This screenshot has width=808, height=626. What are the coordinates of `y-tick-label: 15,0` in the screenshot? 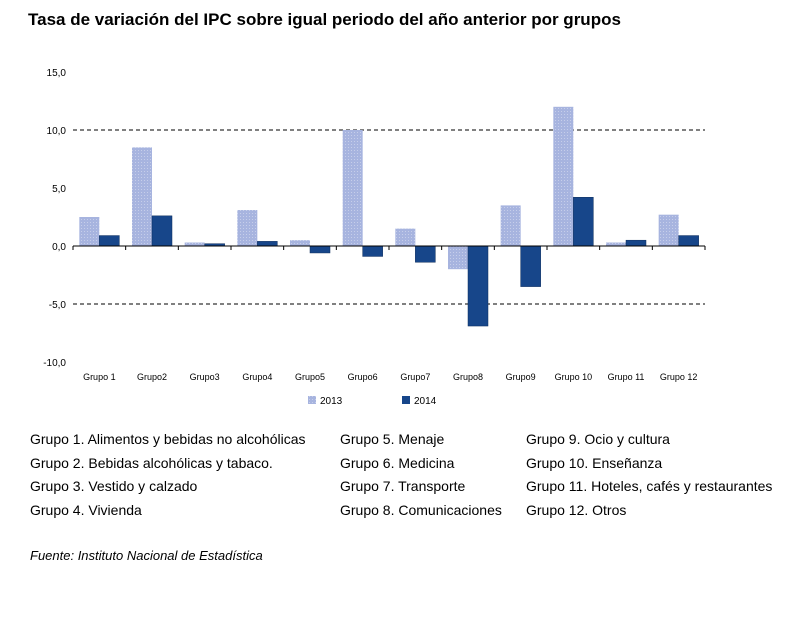 It's located at (57, 73).